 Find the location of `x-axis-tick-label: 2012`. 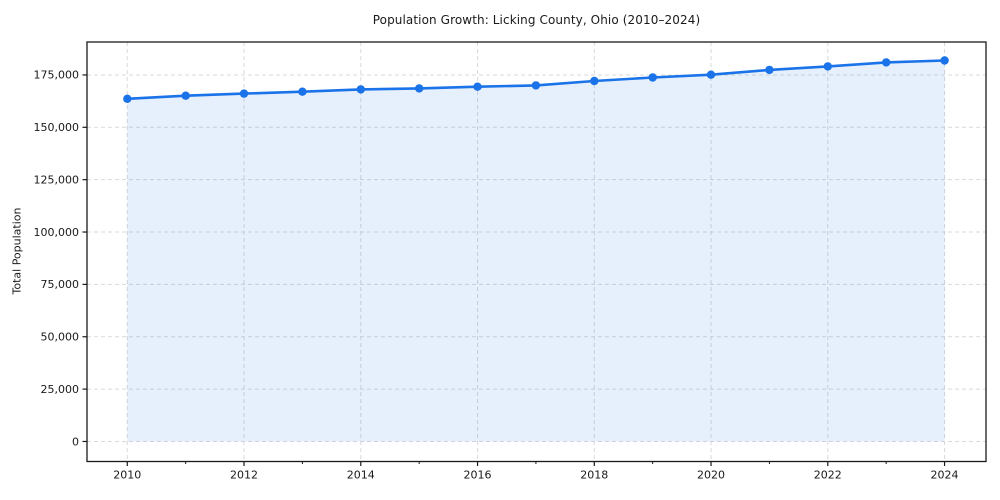

x-axis-tick-label: 2012 is located at coordinates (244, 475).